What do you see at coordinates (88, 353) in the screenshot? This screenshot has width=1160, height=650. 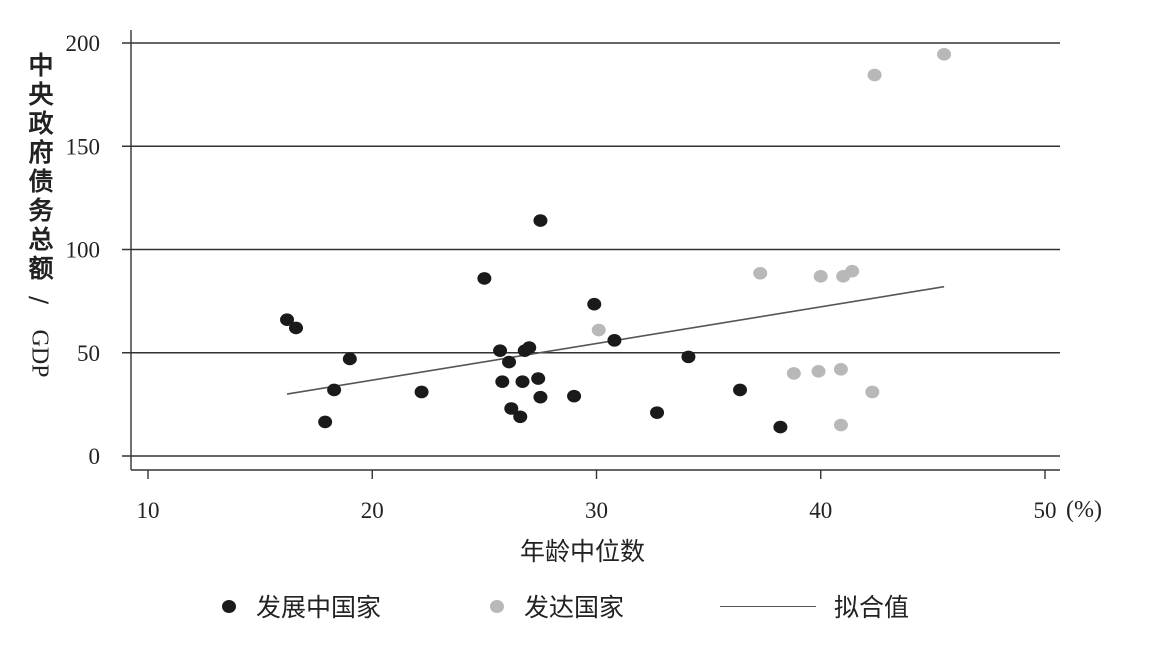 I see `y-tick-label-50: 50` at bounding box center [88, 353].